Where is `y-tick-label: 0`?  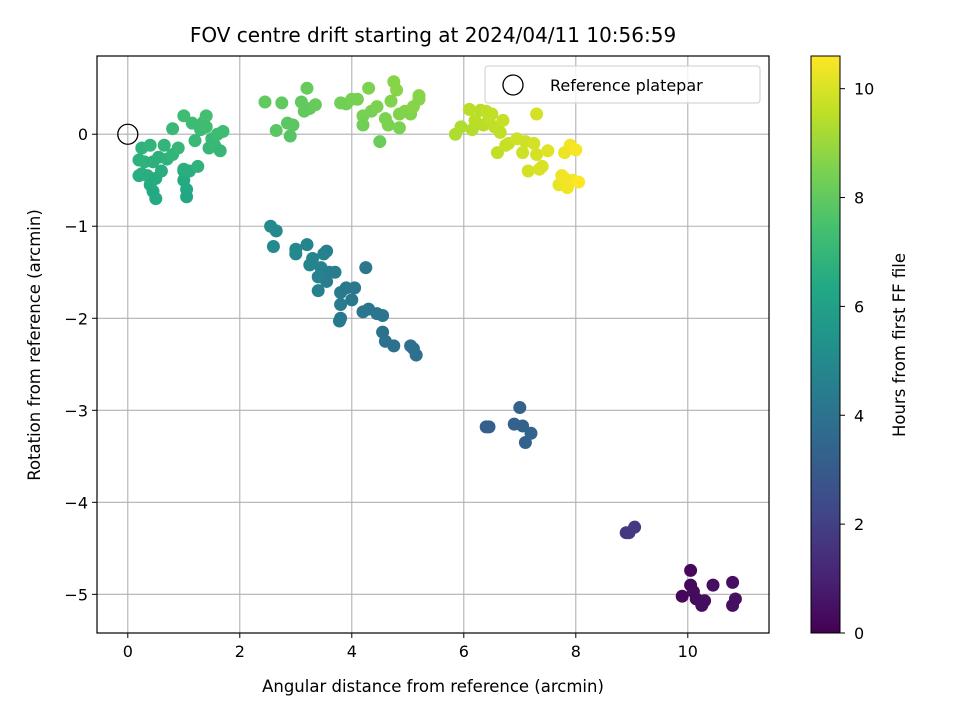
y-tick-label: 0 is located at coordinates (83, 134).